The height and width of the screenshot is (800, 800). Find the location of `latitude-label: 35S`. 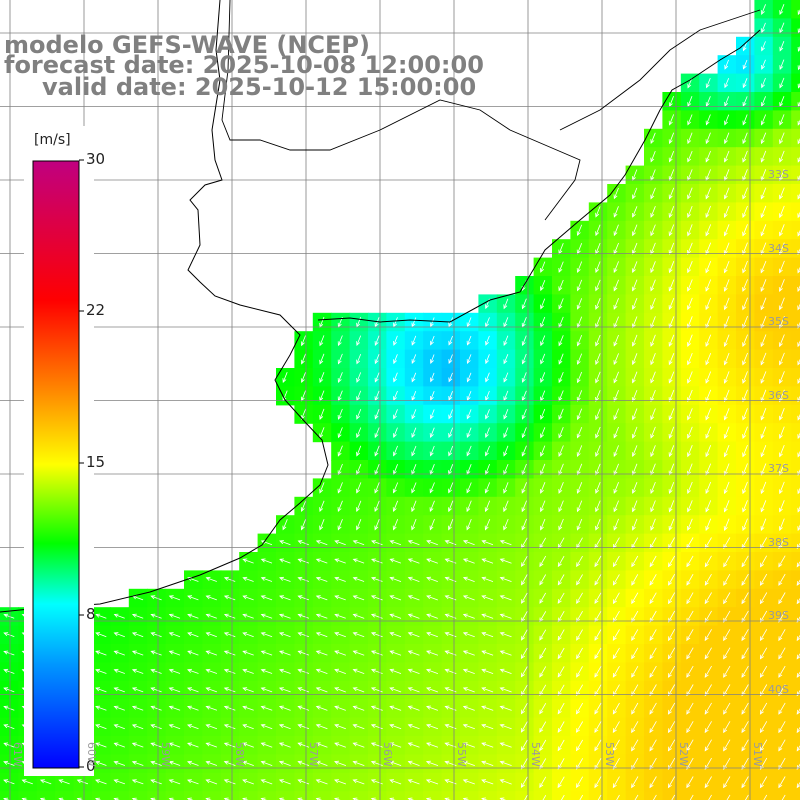

latitude-label: 35S is located at coordinates (778, 321).